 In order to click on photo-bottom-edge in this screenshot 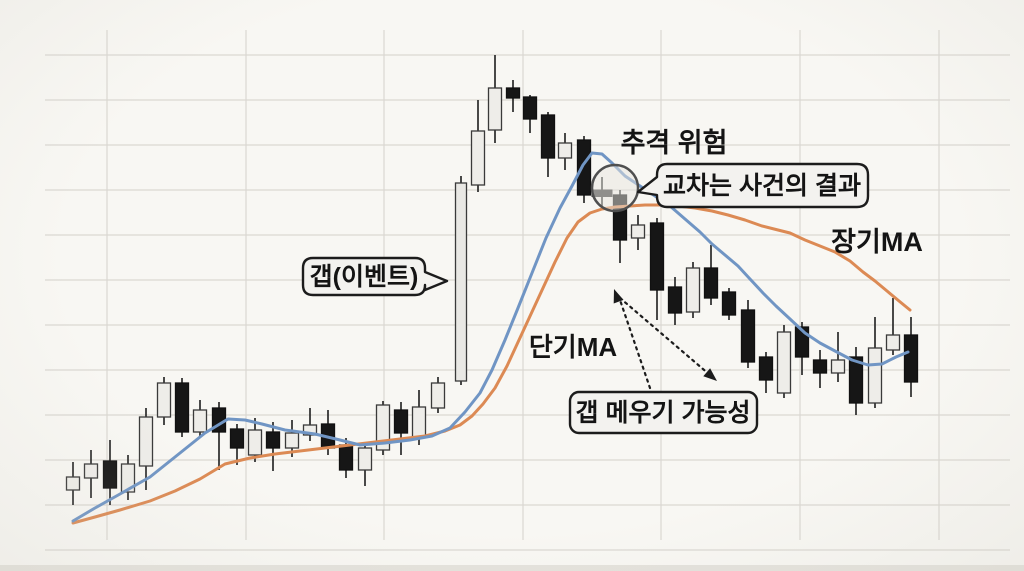, I will do `click(512, 568)`.